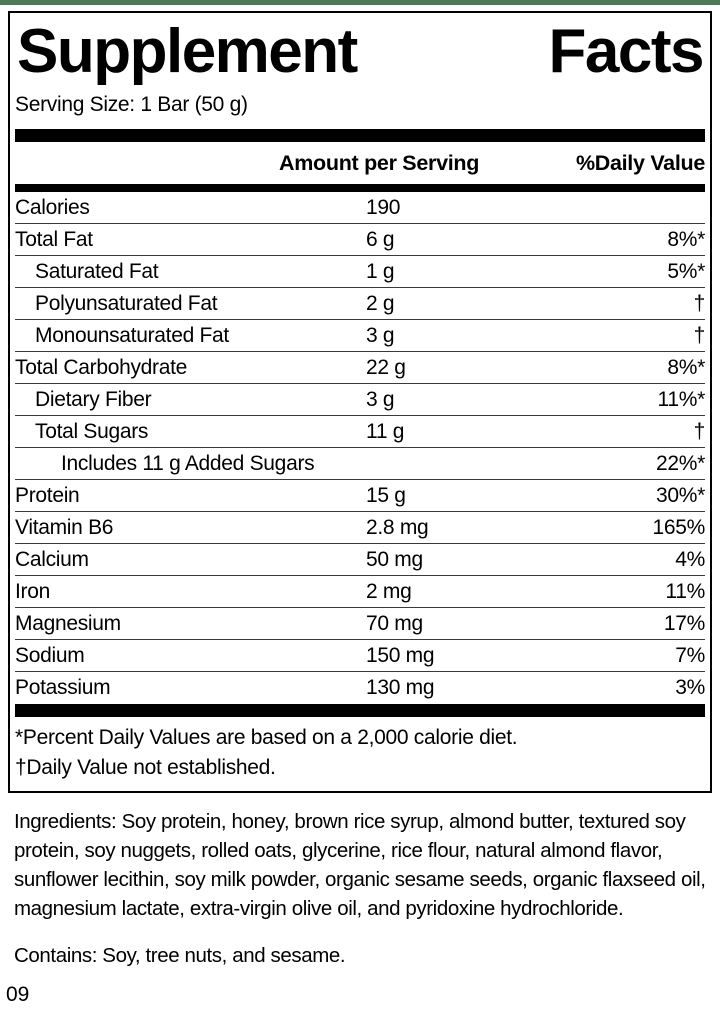  What do you see at coordinates (180, 956) in the screenshot?
I see `contains-text: Contains: Soy, tree nuts, and sesame.` at bounding box center [180, 956].